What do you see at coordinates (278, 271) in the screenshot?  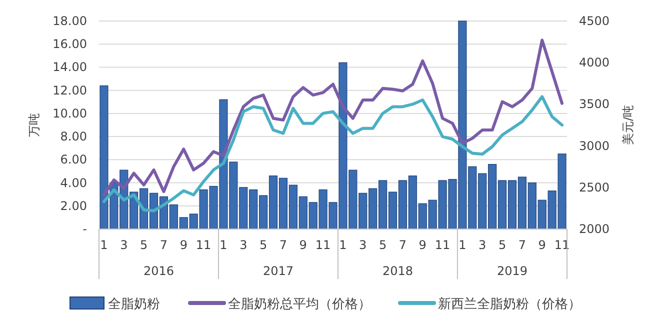 I see `text: 2017` at bounding box center [278, 271].